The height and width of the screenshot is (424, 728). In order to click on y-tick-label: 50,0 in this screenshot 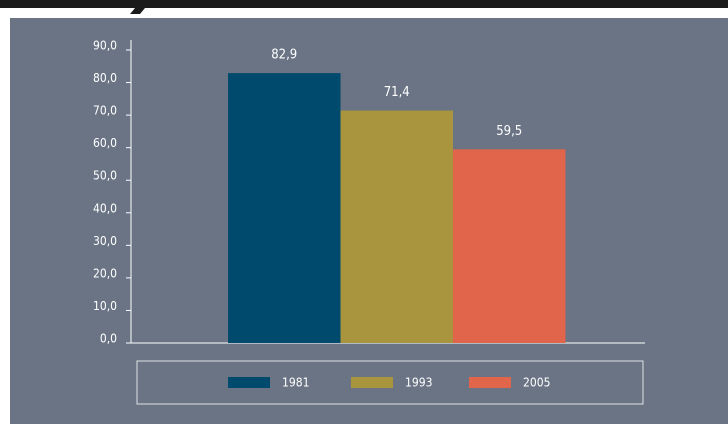, I will do `click(105, 176)`.